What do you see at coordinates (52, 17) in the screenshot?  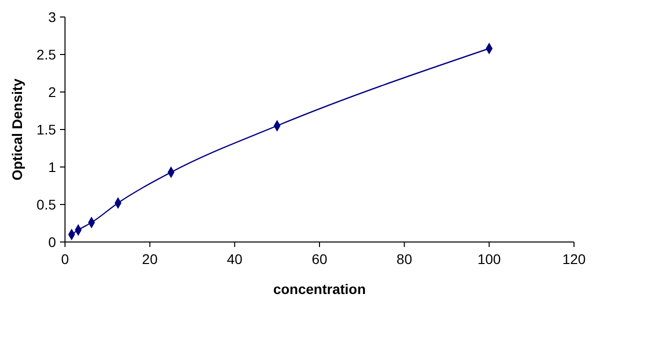 I see `y-tick-label: 3` at bounding box center [52, 17].